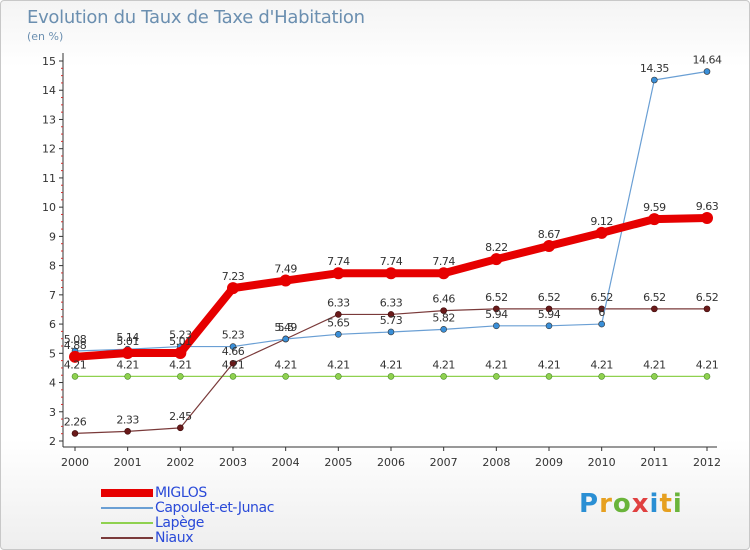  I want to click on y-tick-label: 11, so click(49, 178).